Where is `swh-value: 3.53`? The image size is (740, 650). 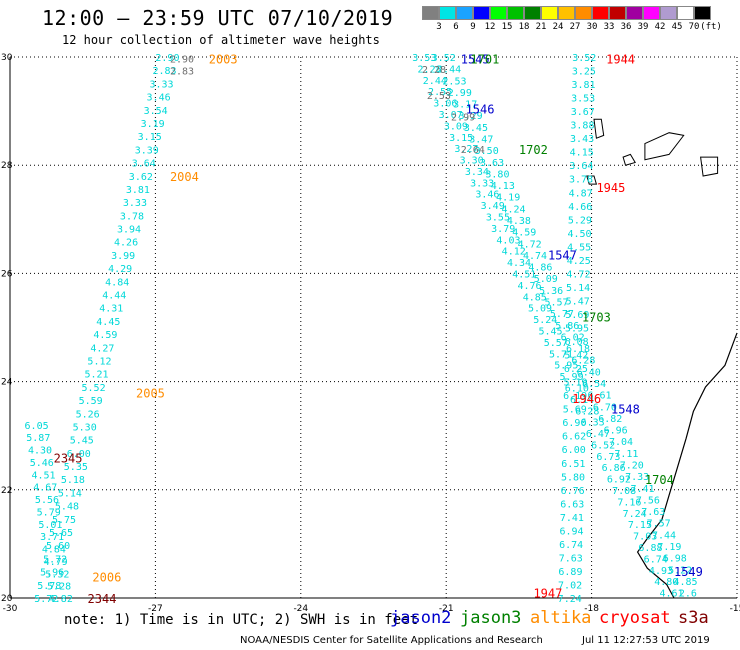
swh-value: 3.53 is located at coordinates (424, 58).